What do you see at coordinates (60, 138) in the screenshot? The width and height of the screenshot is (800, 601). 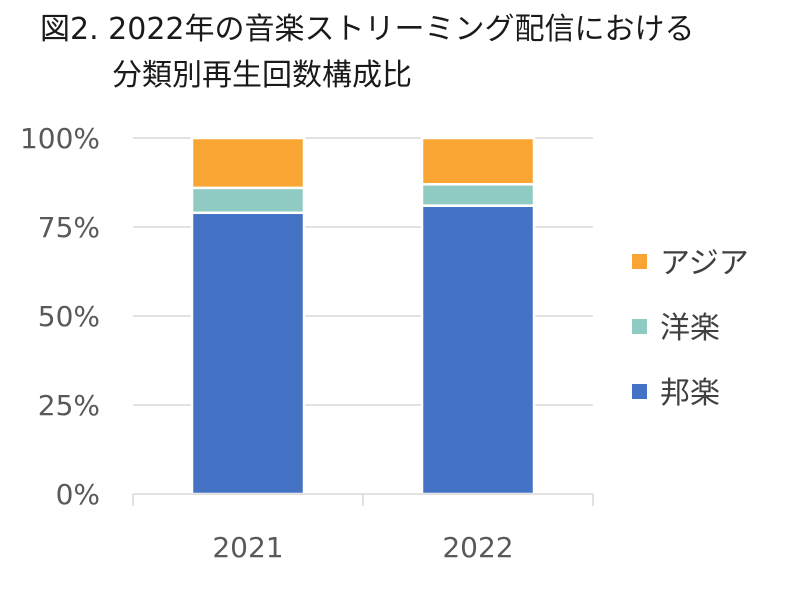 I see `y-tick-label: 100%` at bounding box center [60, 138].